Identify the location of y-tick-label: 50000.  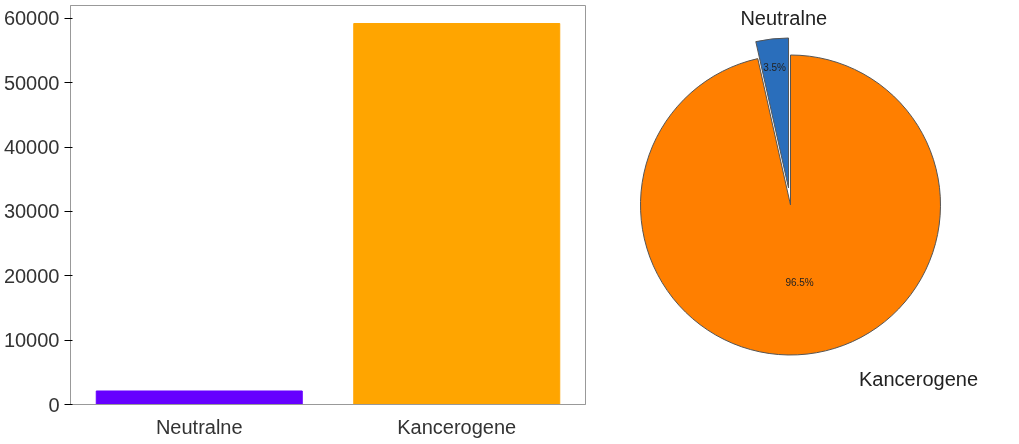
(31, 82).